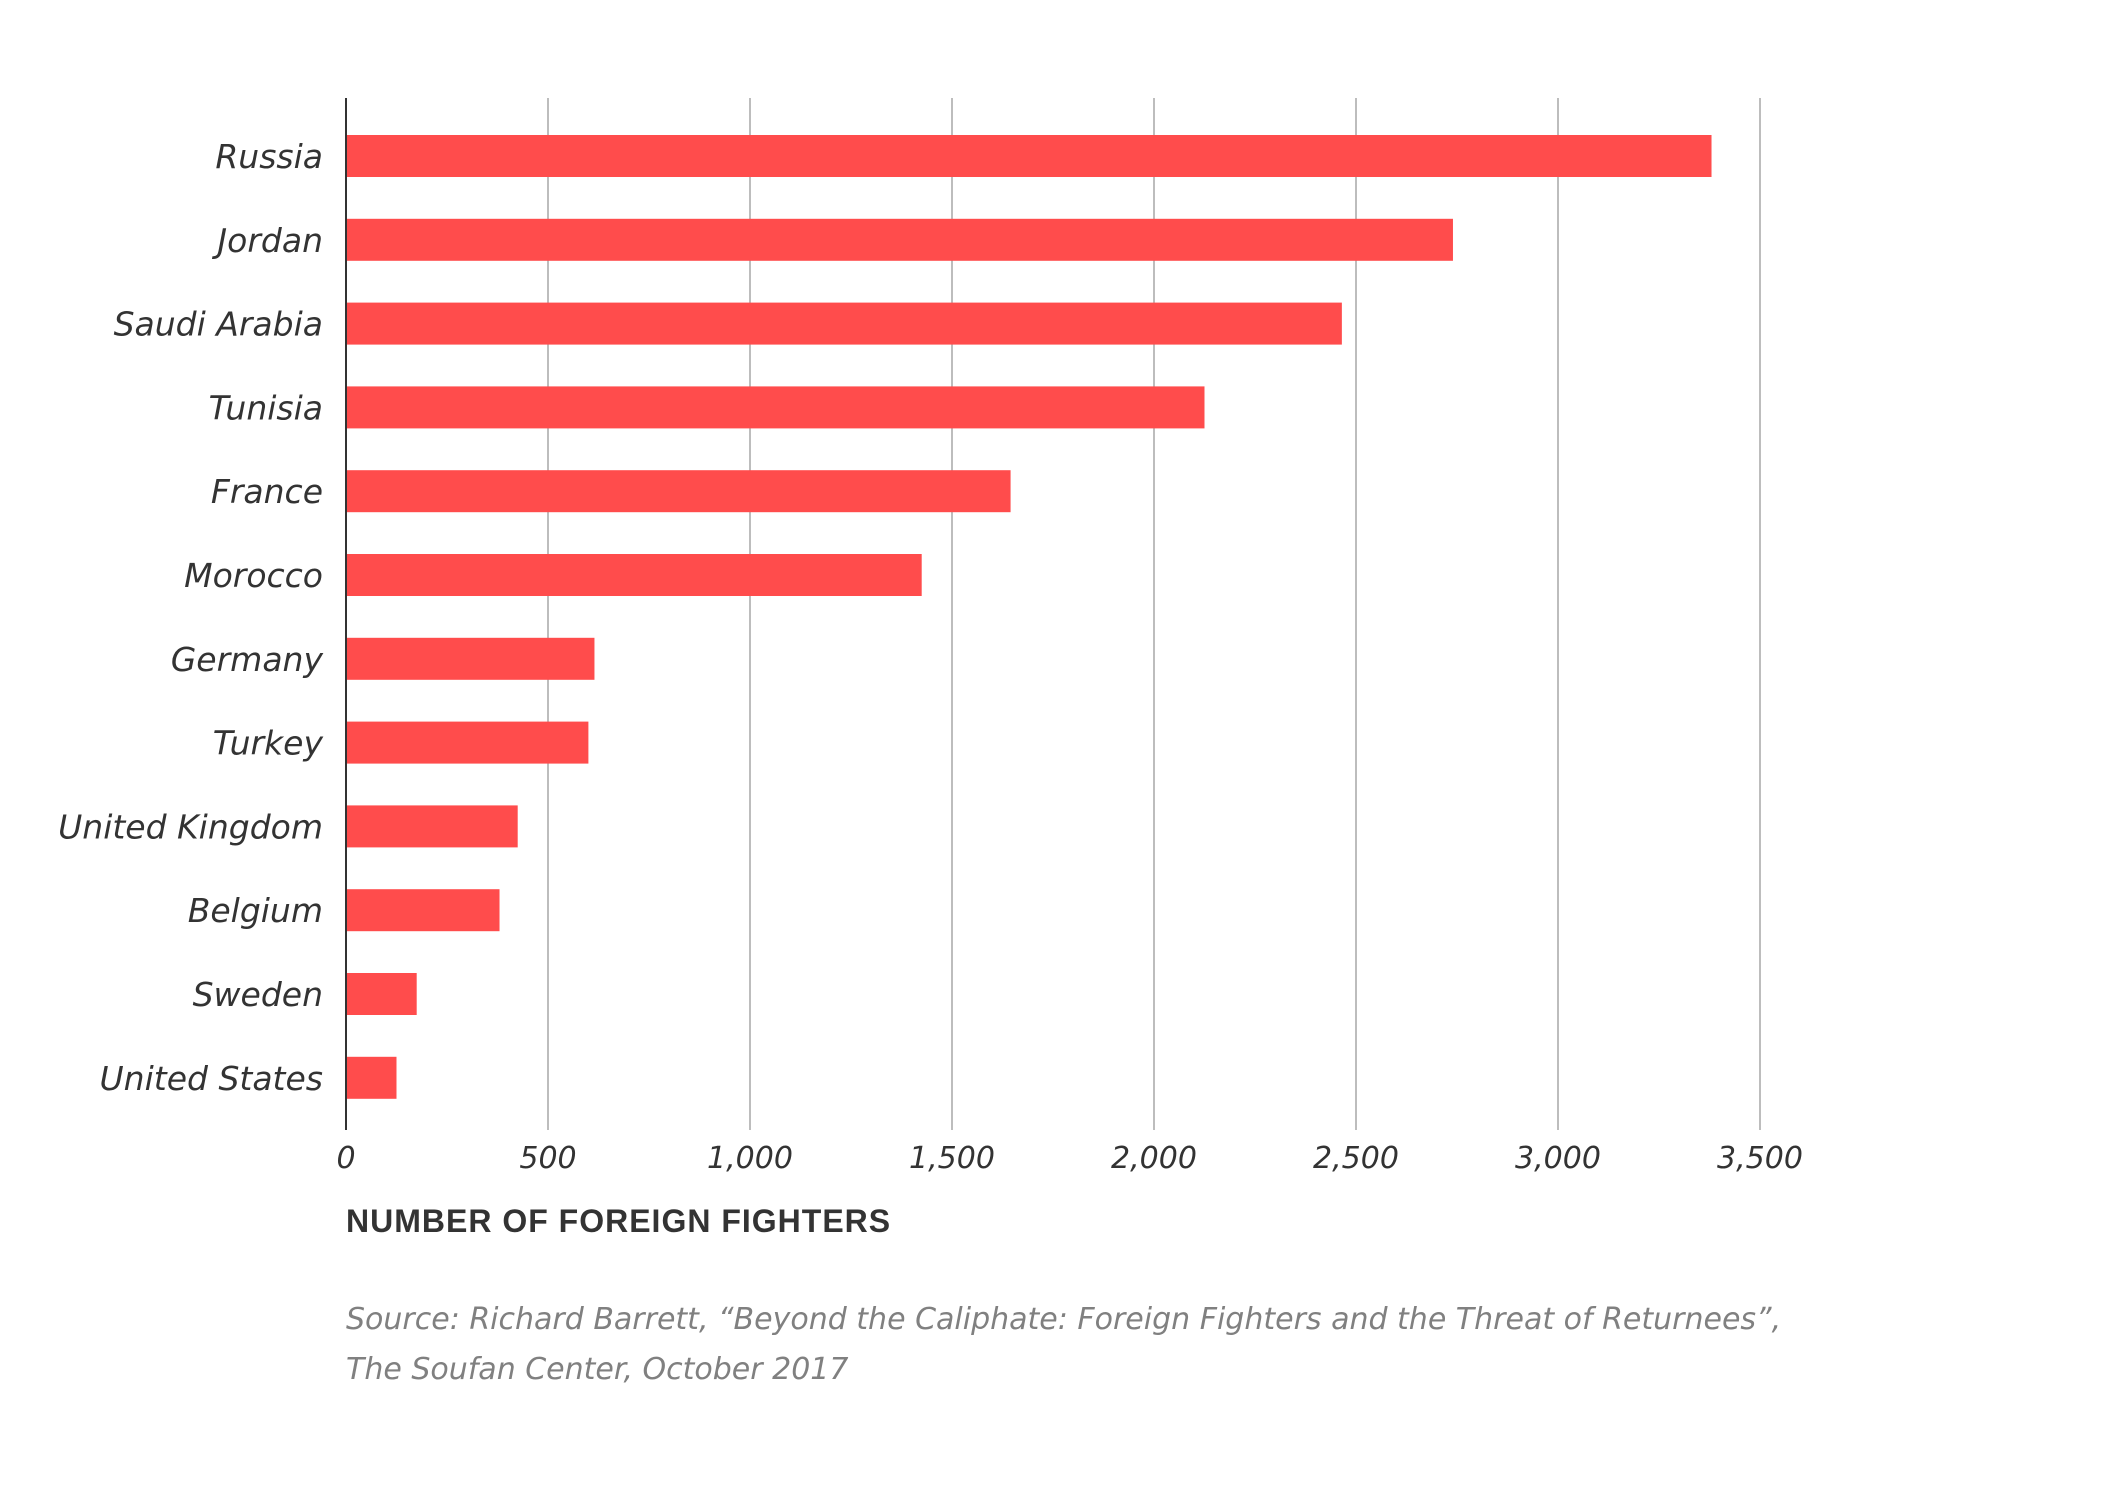 The image size is (2103, 1485). Describe the element at coordinates (597, 1369) in the screenshot. I see `source-line-2: The Soufan Center, October 2017` at that location.